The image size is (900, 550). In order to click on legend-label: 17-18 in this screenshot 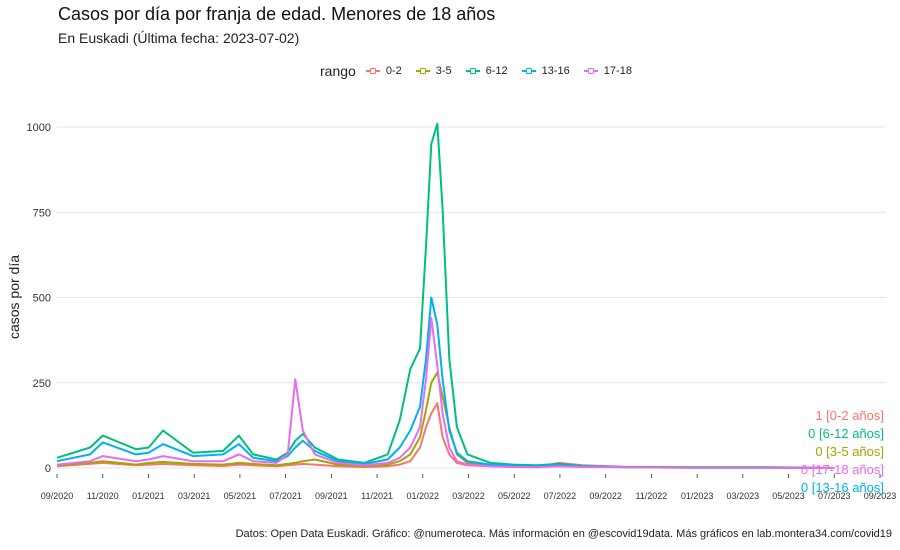, I will do `click(617, 71)`.